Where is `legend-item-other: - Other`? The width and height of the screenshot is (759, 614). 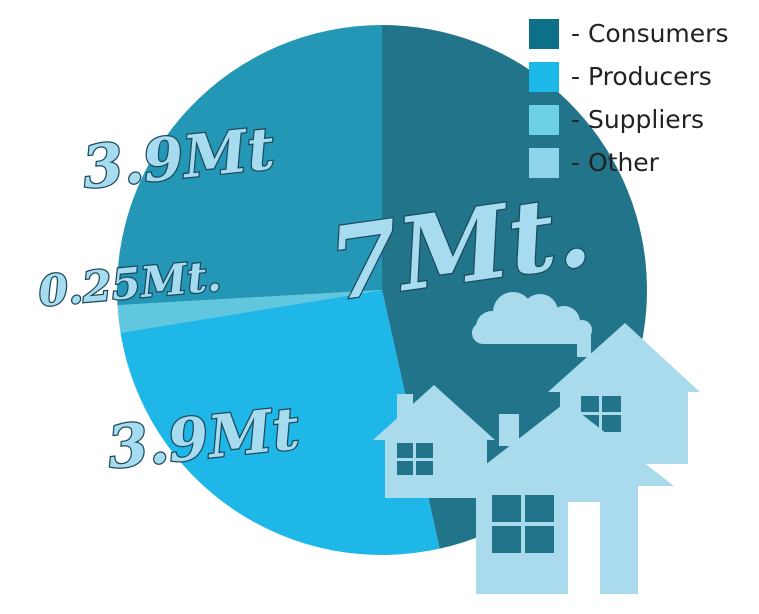 legend-item-other: - Other is located at coordinates (628, 162).